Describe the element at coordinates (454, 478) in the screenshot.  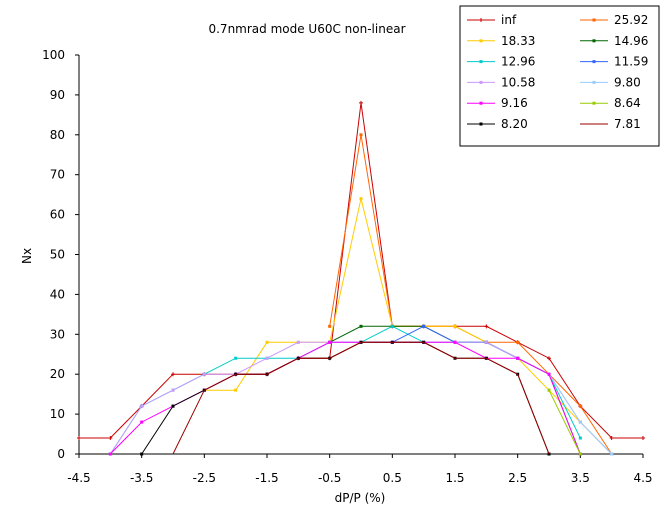
I see `x-tick-label: 1.5` at that location.